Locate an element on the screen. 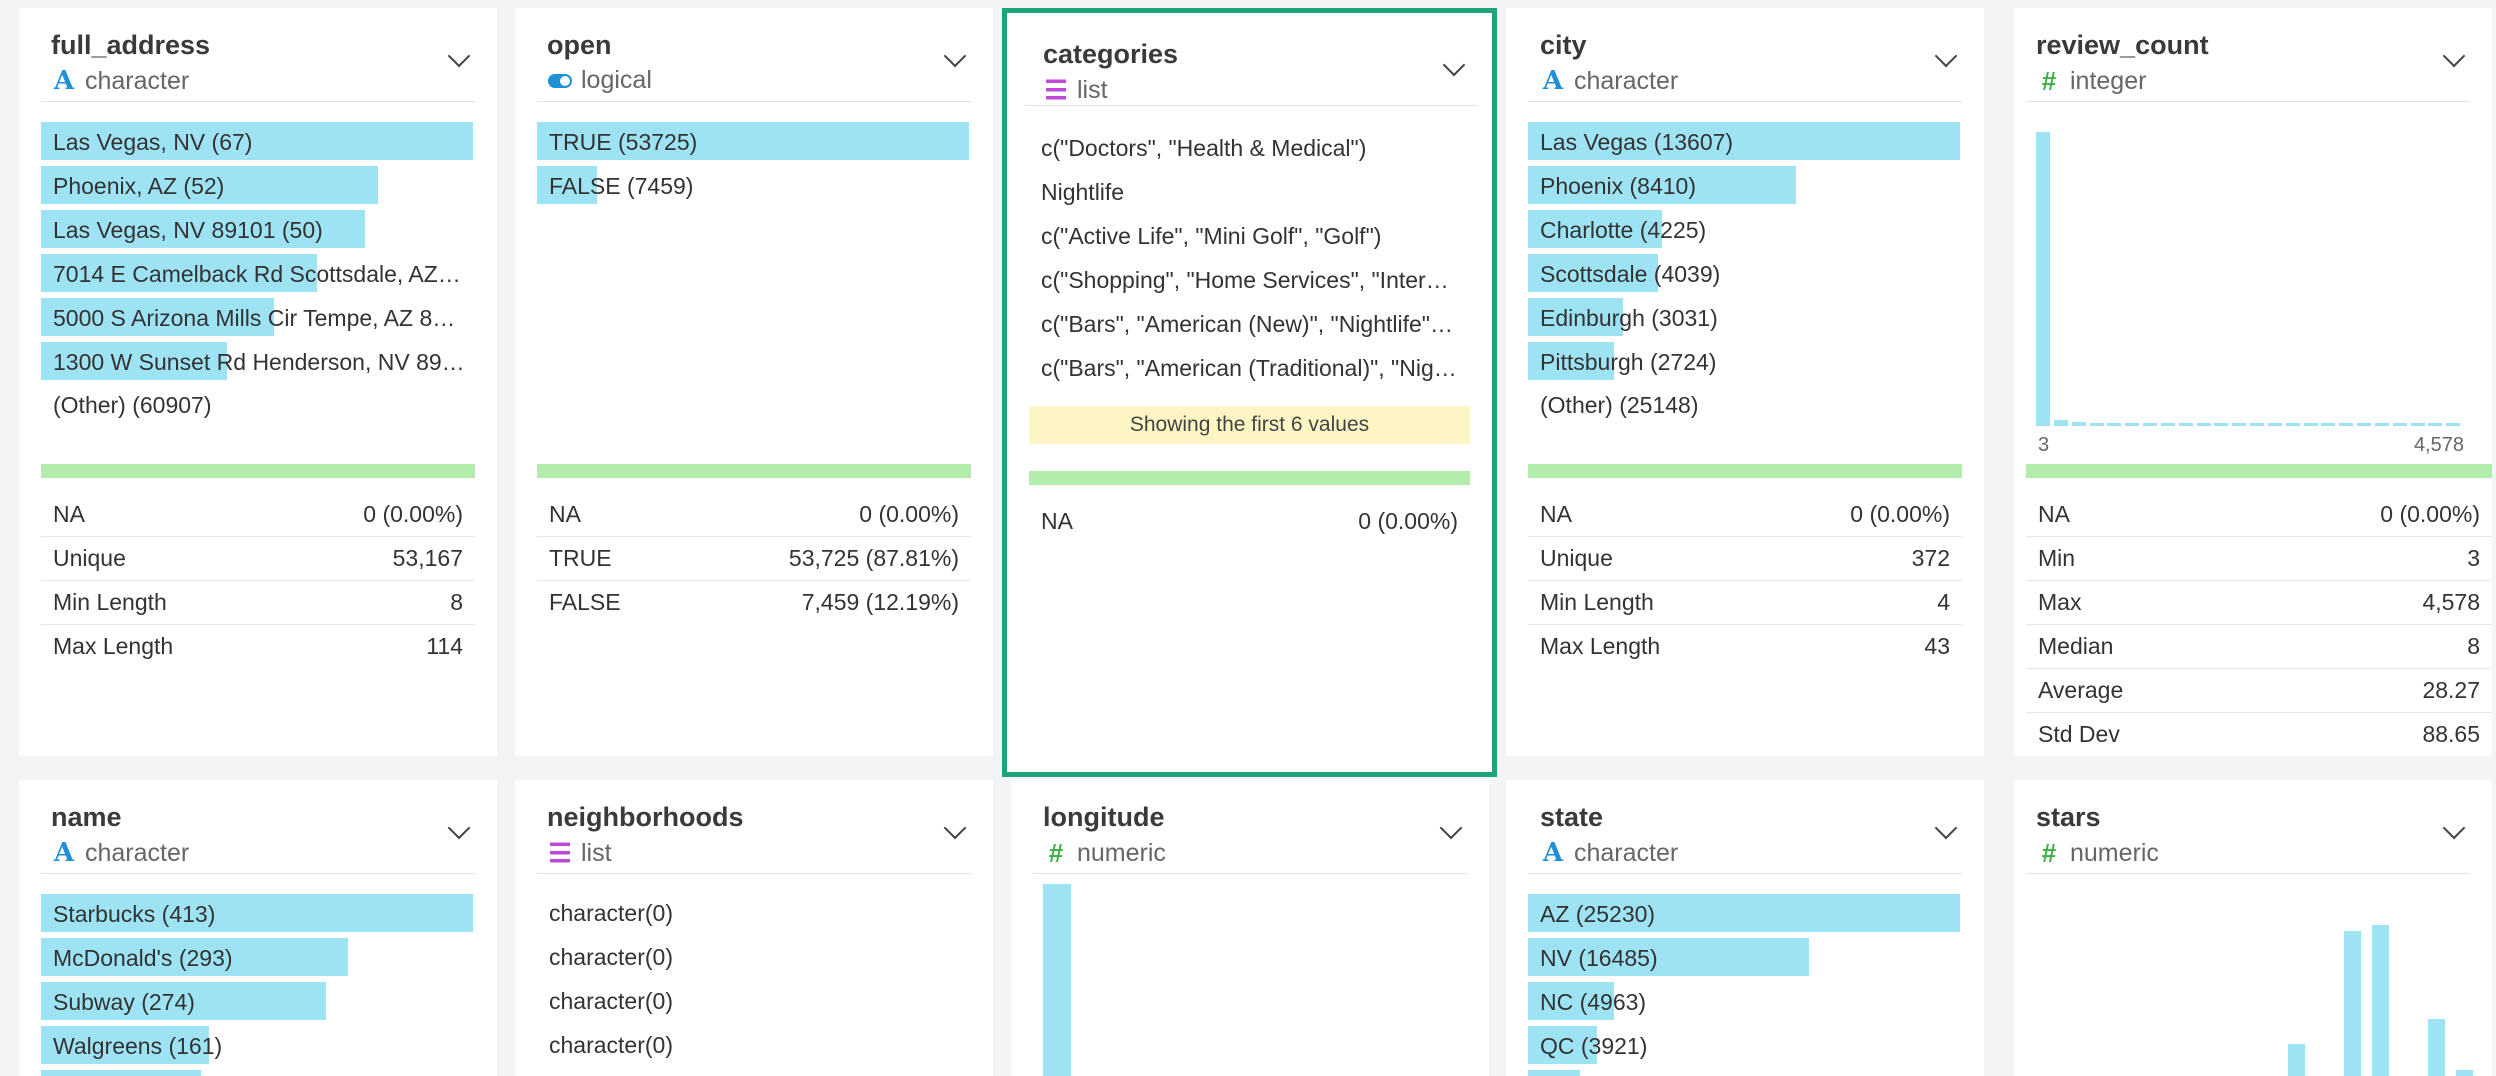 This screenshot has width=2496, height=1076. value-bar: NC (4963) is located at coordinates (1744, 1001).